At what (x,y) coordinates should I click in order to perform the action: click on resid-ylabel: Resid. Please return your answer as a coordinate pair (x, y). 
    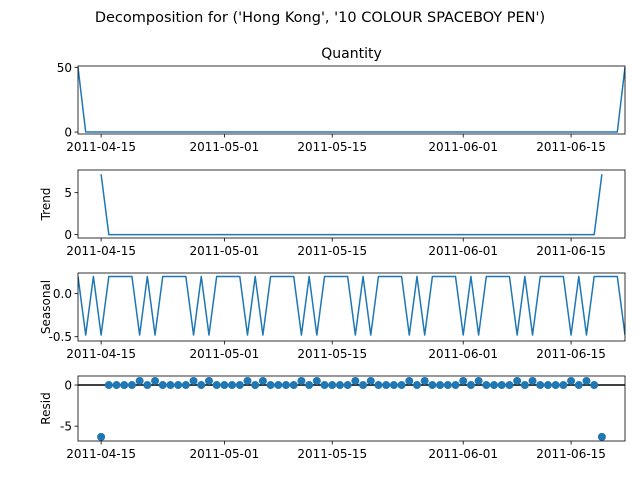
    Looking at the image, I should click on (46, 408).